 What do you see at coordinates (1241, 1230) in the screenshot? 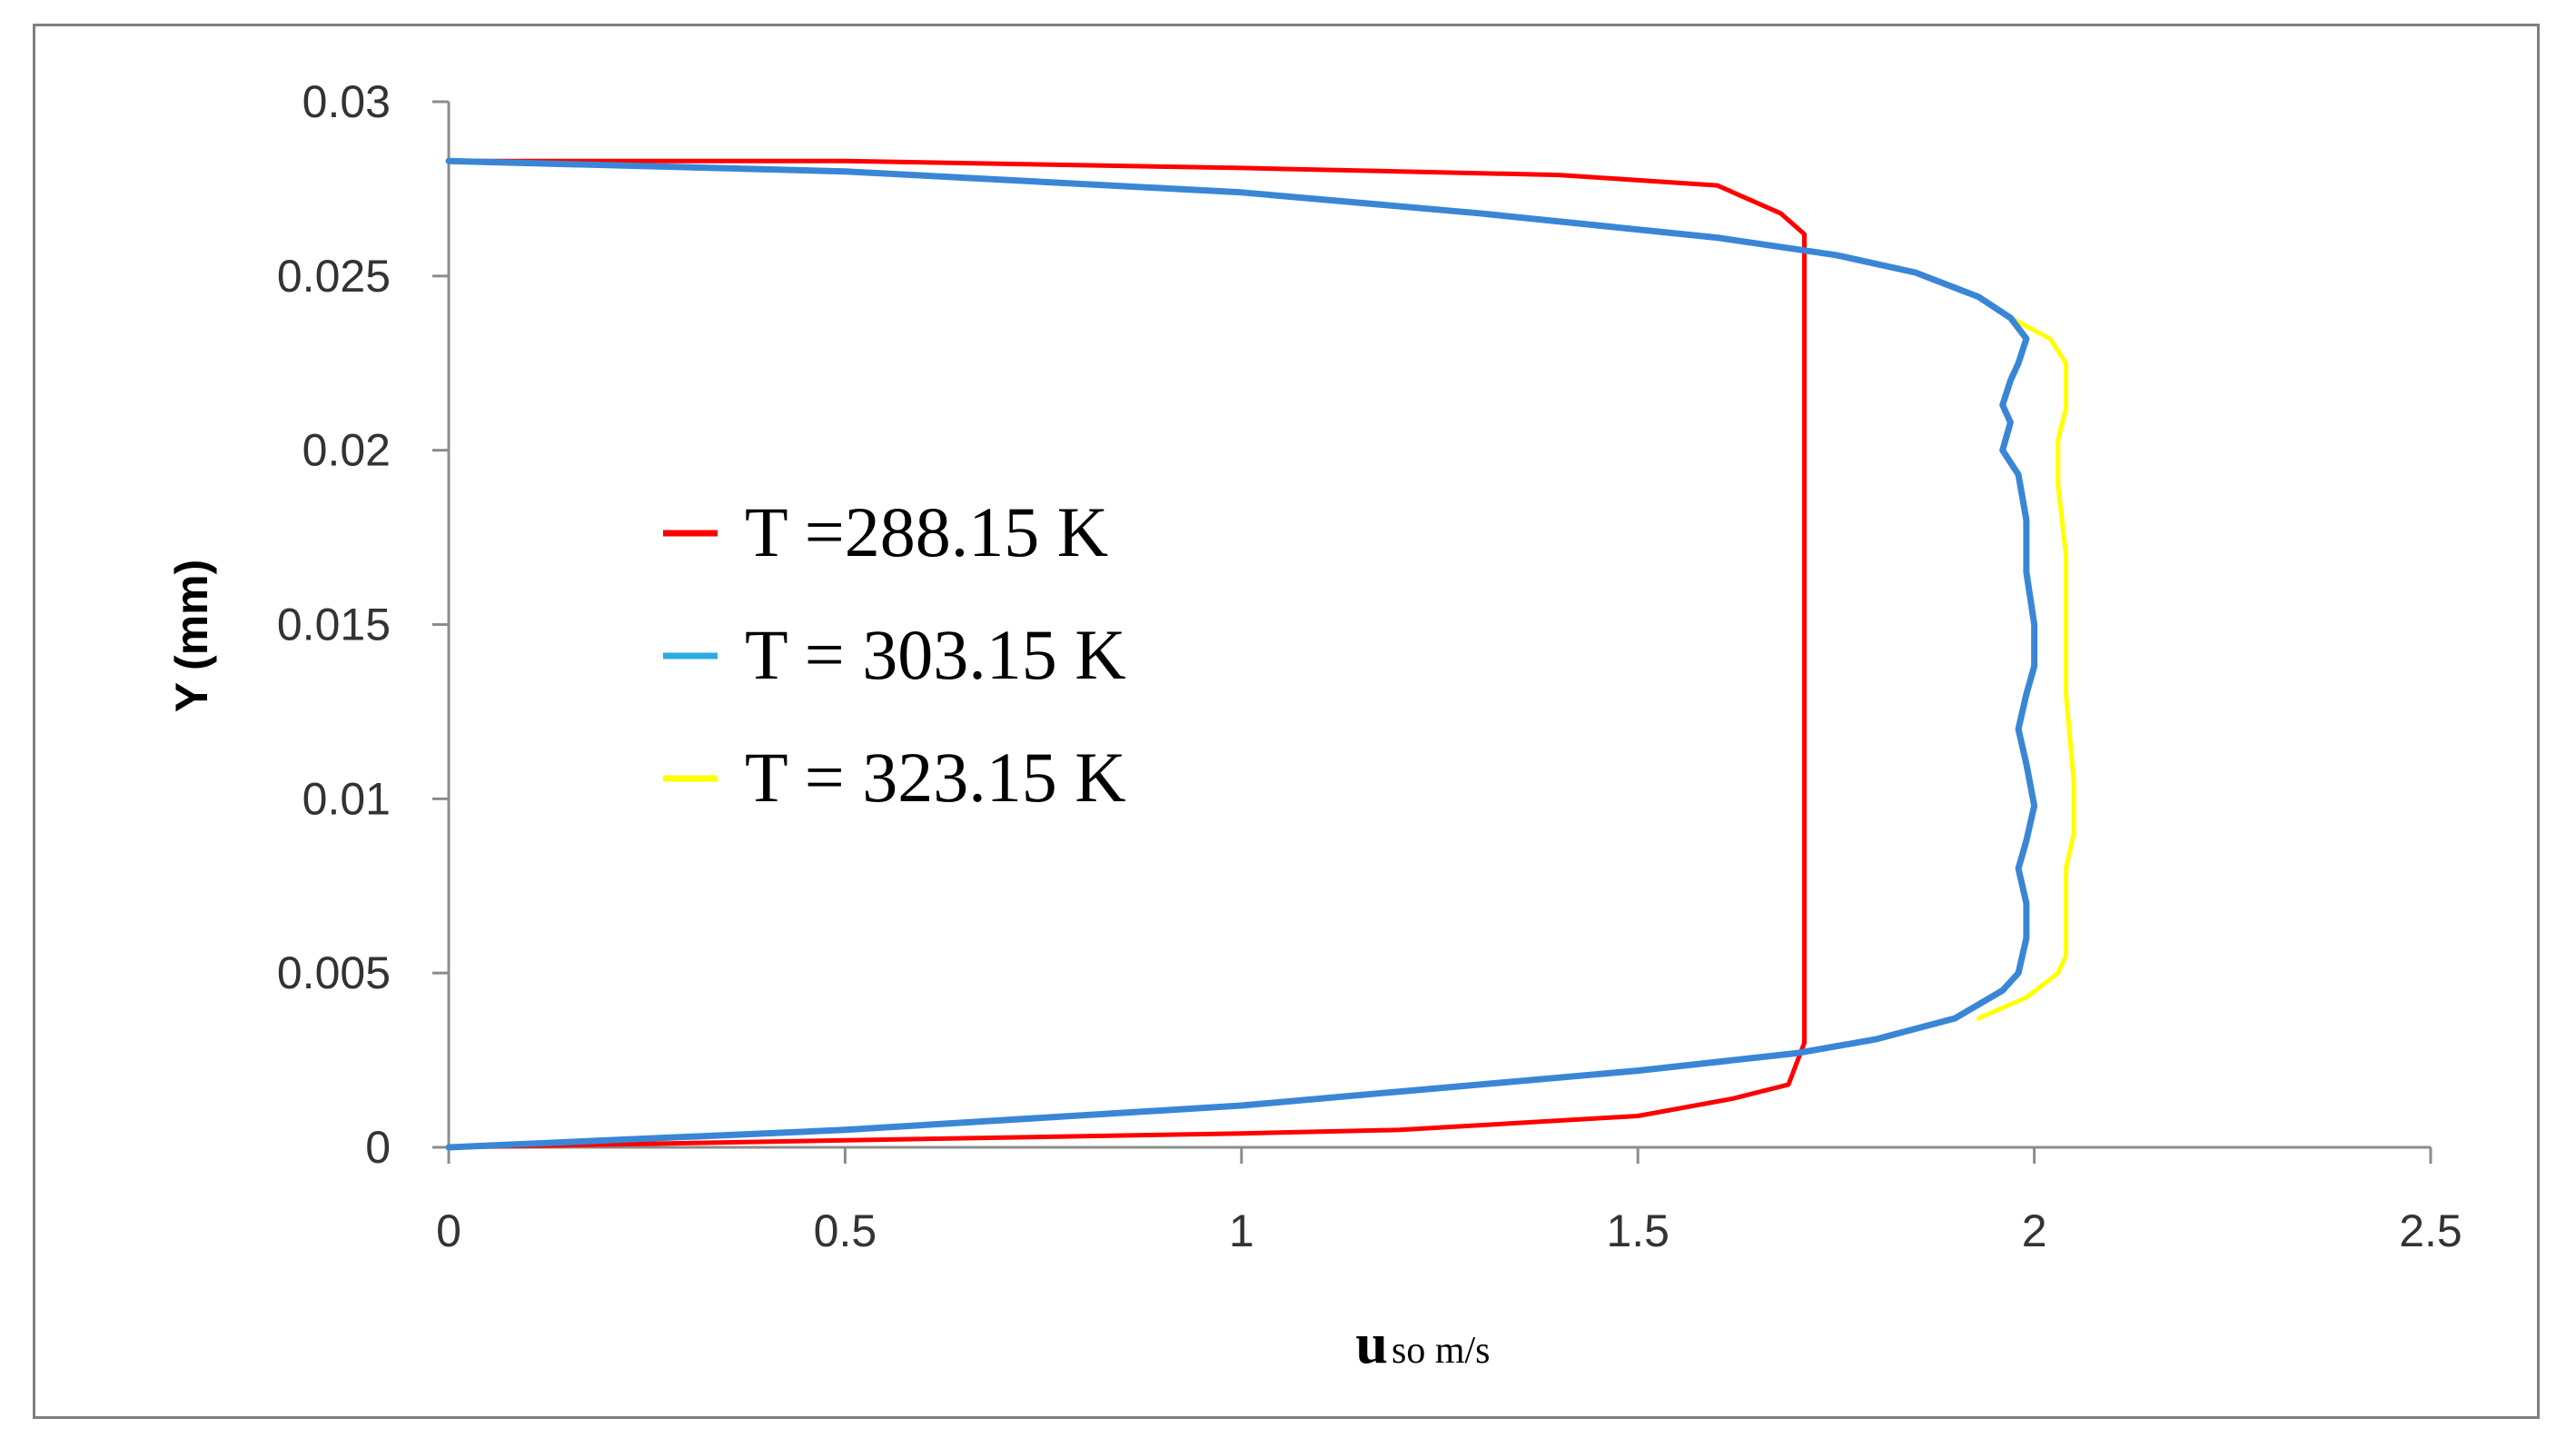
I see `x-tick-label: 1` at bounding box center [1241, 1230].